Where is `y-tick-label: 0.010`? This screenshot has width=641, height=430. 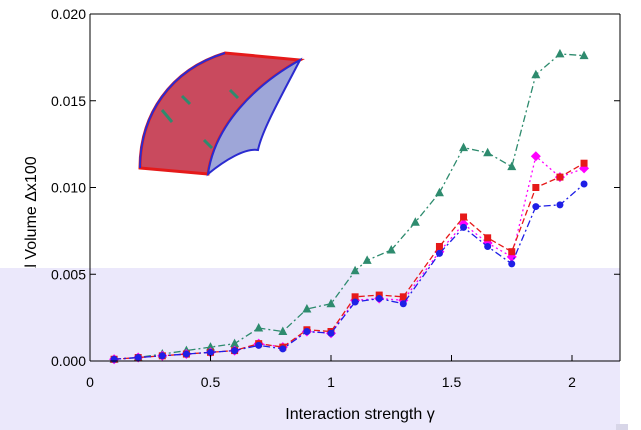
y-tick-label: 0.010 is located at coordinates (68, 188).